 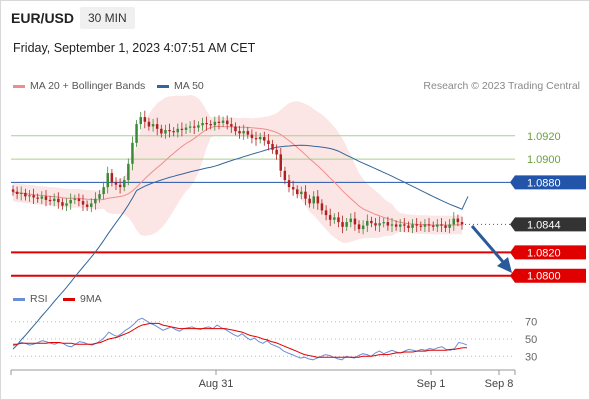 I want to click on research-credit: Research © 2023 Trading Central, so click(x=501, y=86).